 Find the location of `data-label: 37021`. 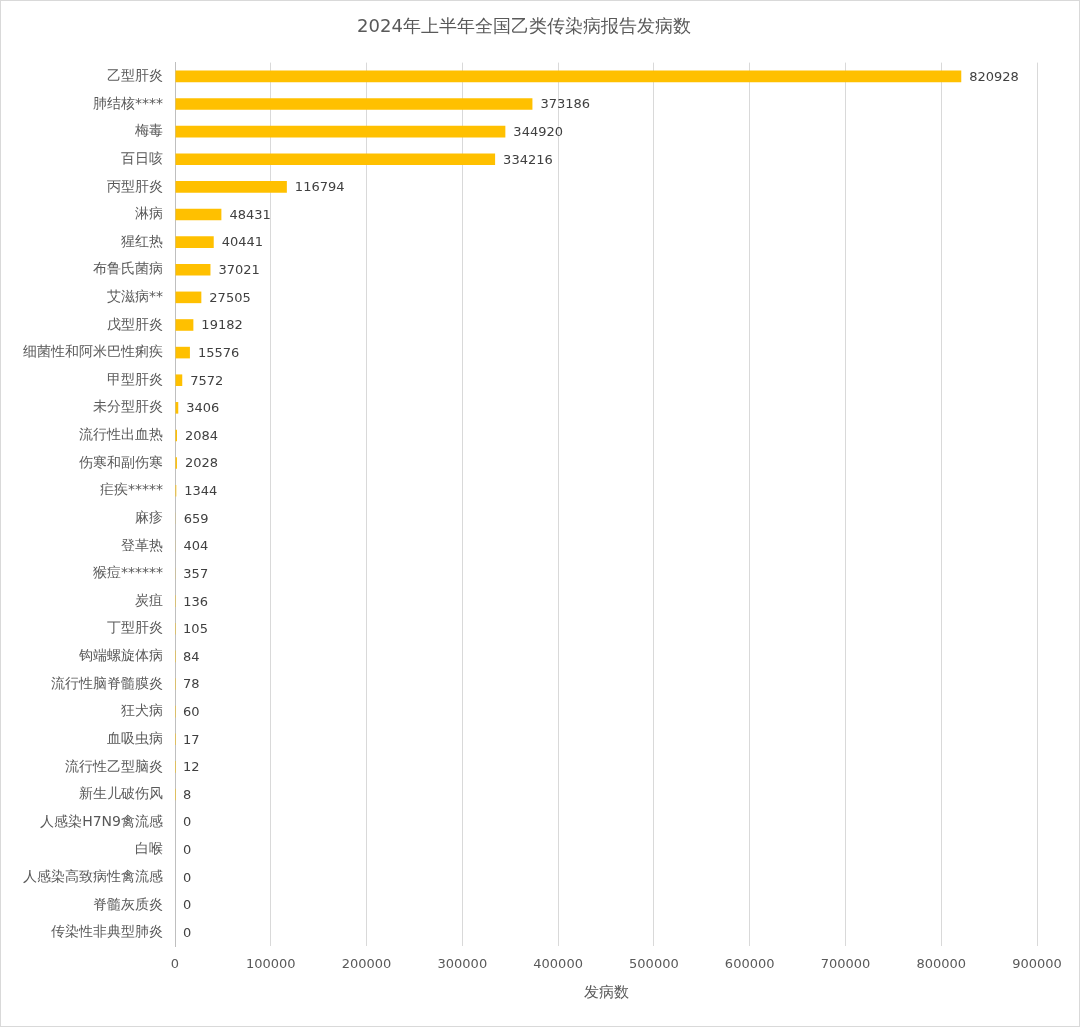

data-label: 37021 is located at coordinates (239, 270).